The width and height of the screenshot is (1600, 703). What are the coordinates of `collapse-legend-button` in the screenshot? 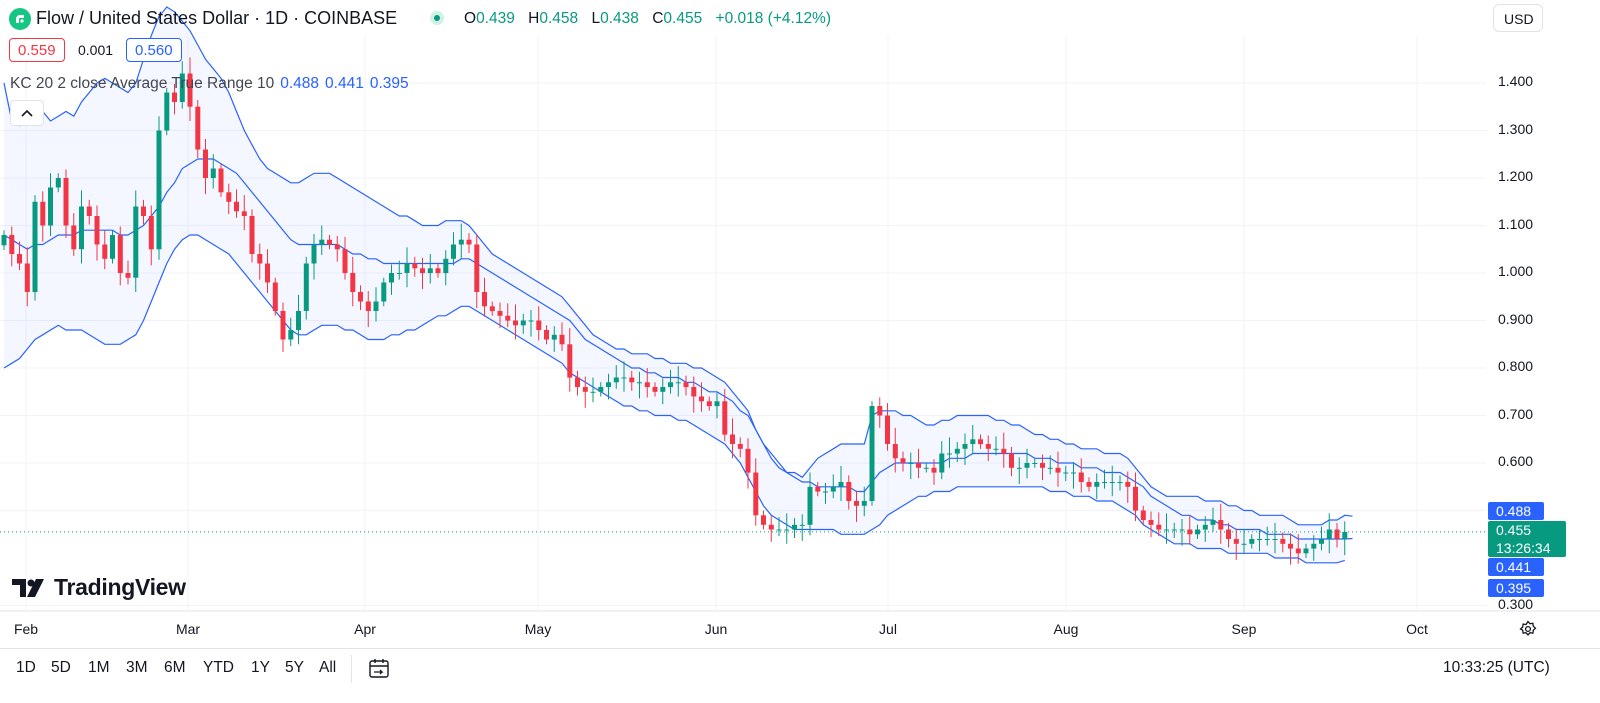 It's located at (27, 113).